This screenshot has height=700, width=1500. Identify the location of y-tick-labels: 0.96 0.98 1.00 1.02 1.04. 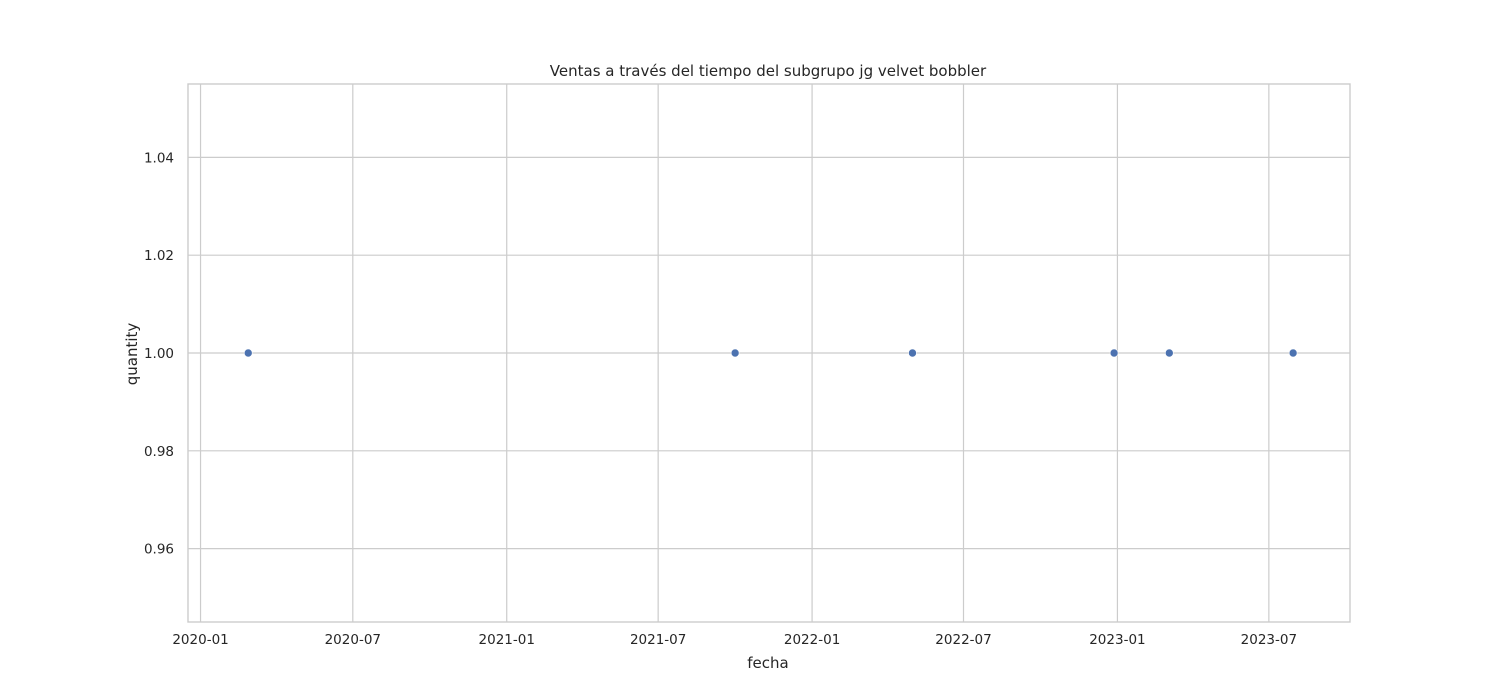
(159, 353).